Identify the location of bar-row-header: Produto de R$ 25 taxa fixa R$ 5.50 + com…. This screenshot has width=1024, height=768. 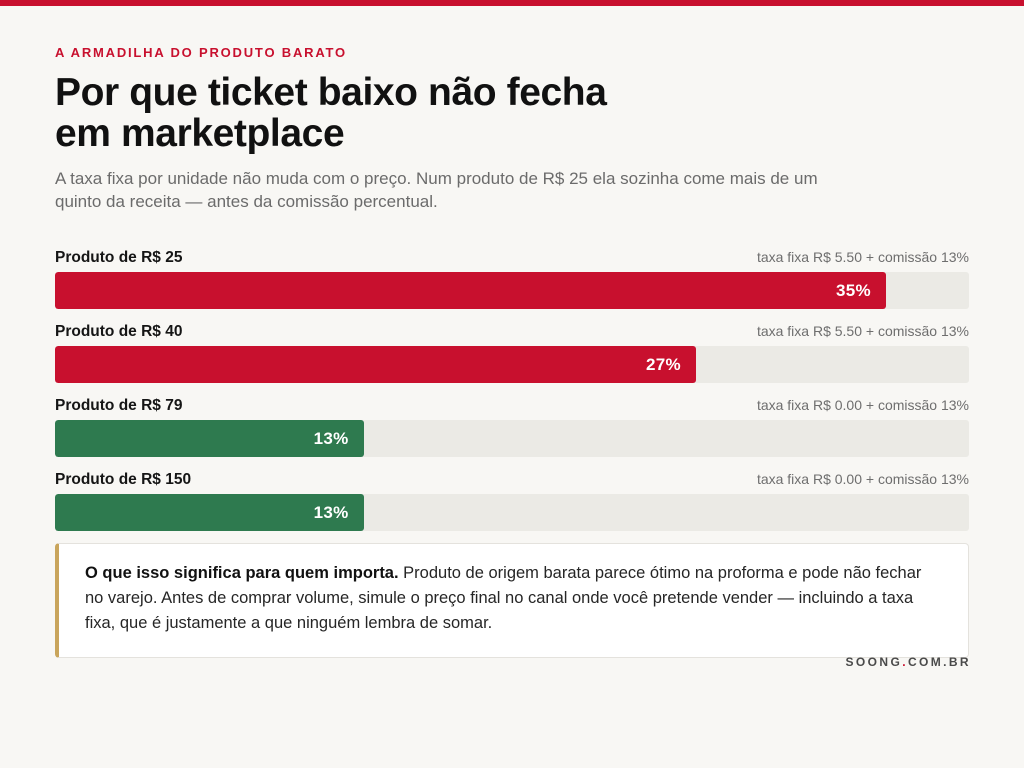
(512, 257).